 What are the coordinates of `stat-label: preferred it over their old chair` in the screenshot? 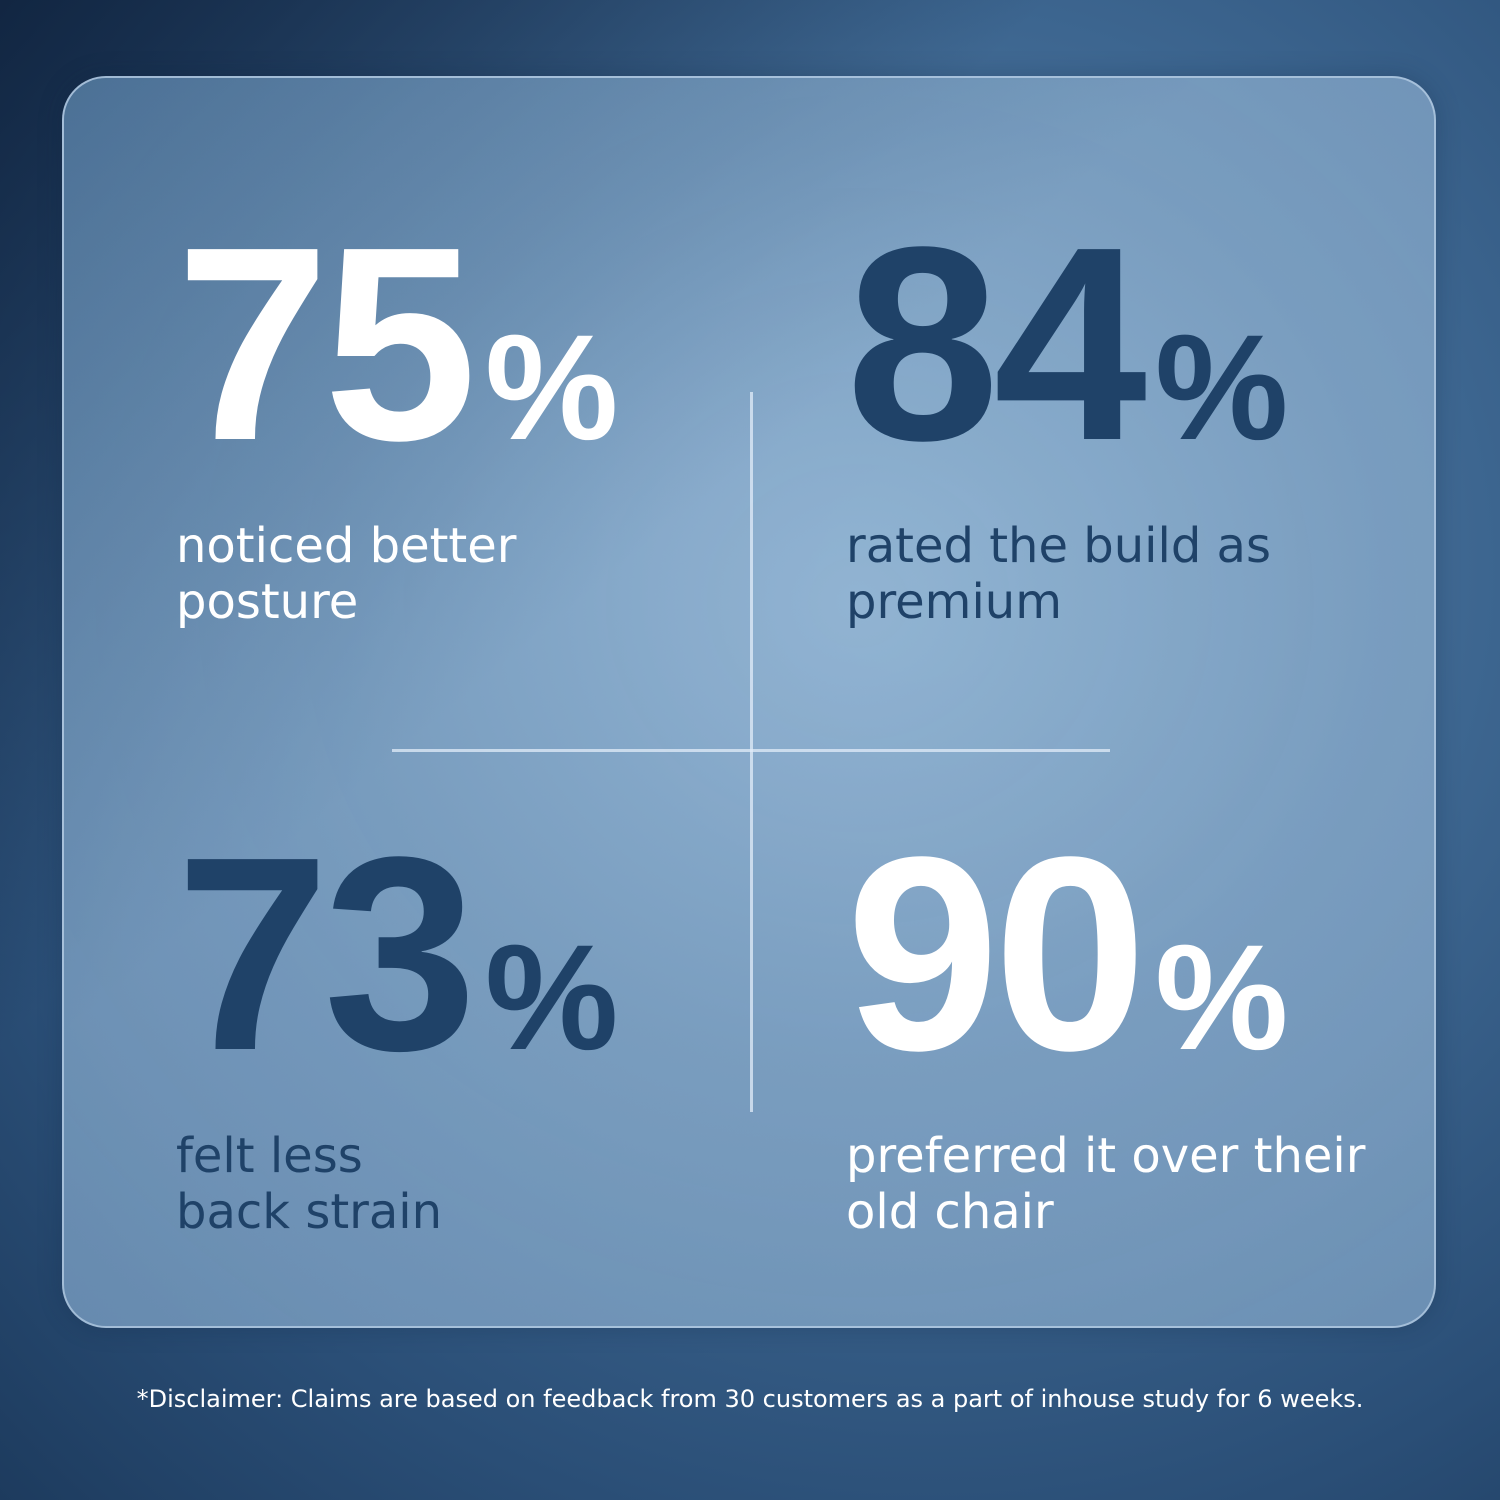 It's located at (1106, 1184).